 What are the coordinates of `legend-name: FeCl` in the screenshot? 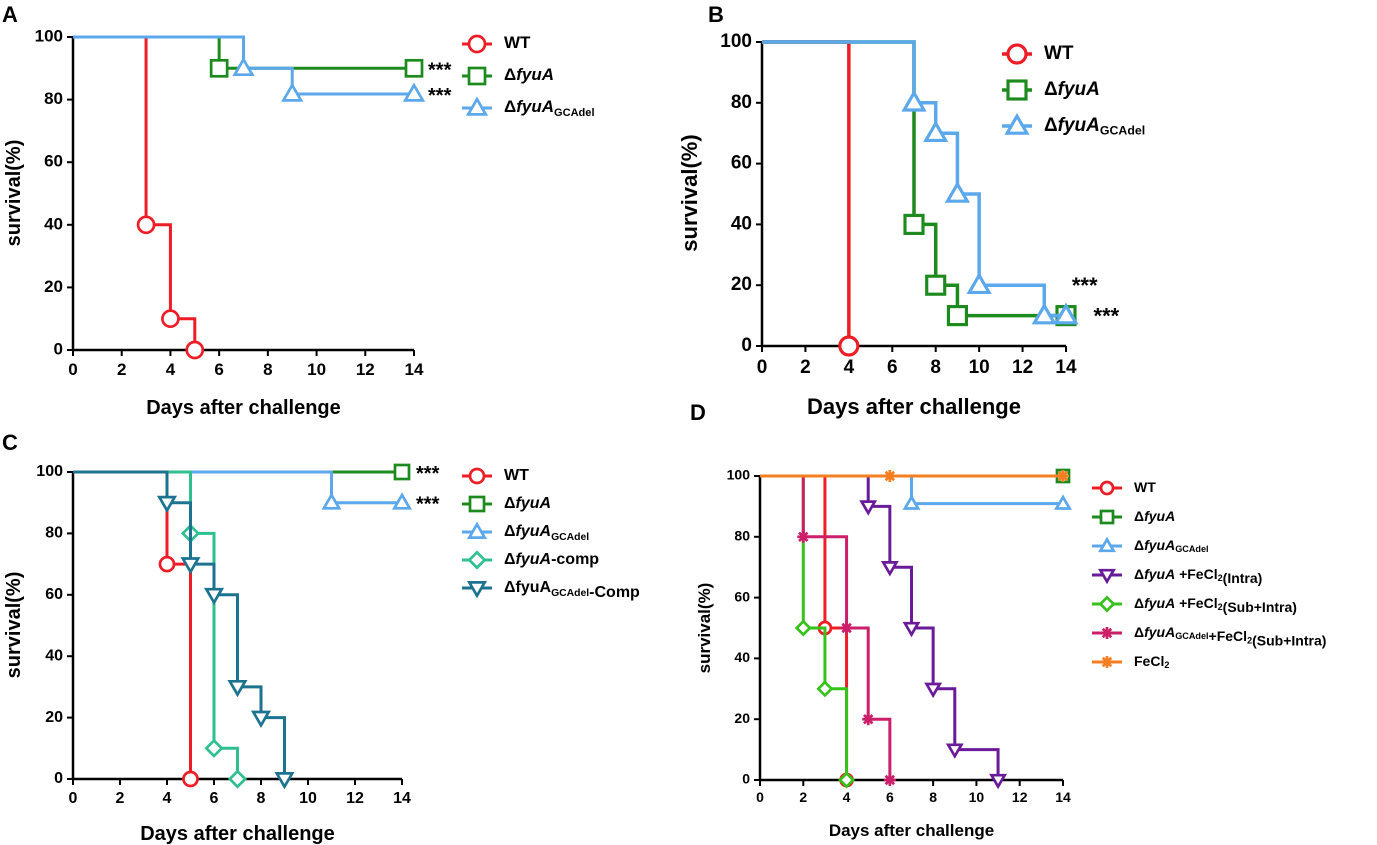 It's located at (1149, 661).